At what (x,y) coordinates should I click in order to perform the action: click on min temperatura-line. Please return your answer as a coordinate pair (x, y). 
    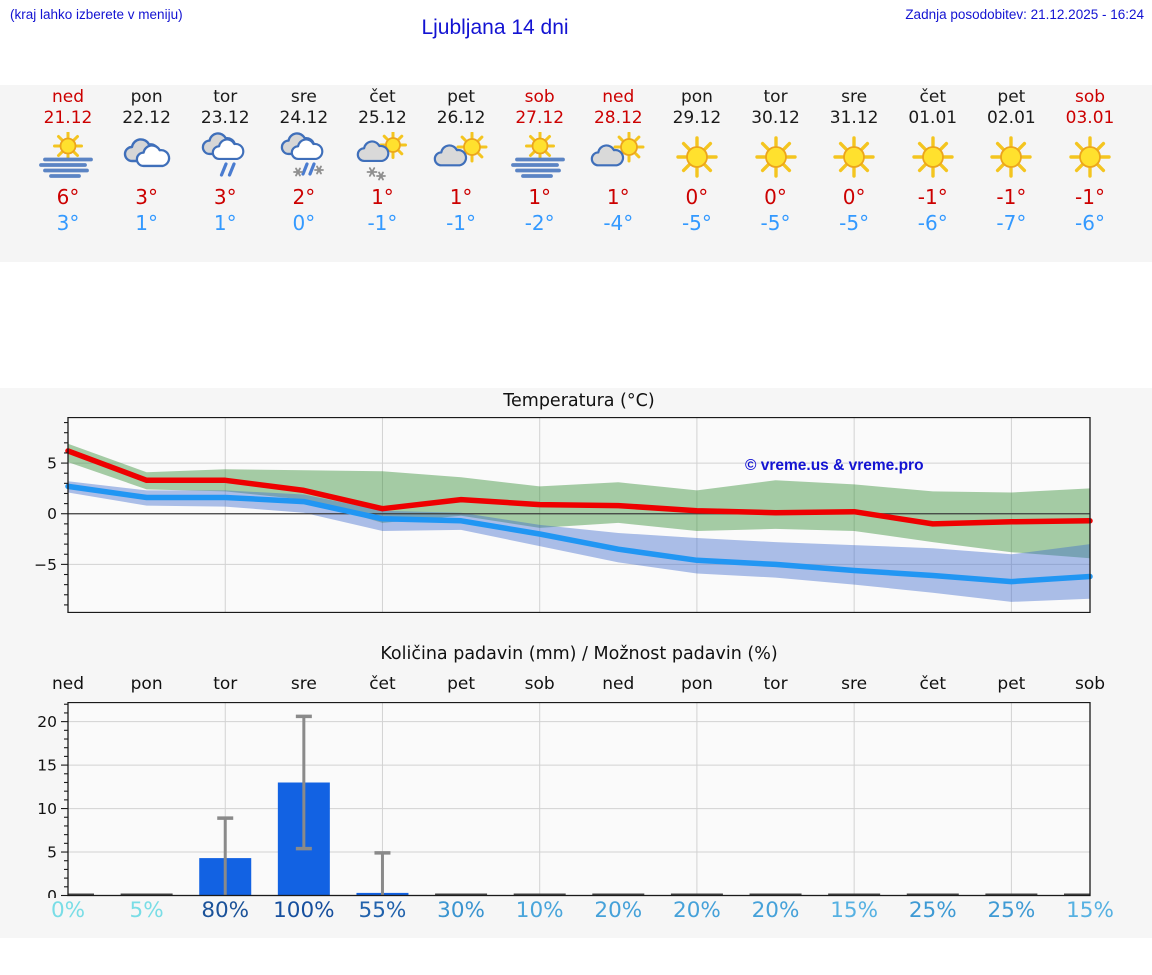
    Looking at the image, I should click on (579, 534).